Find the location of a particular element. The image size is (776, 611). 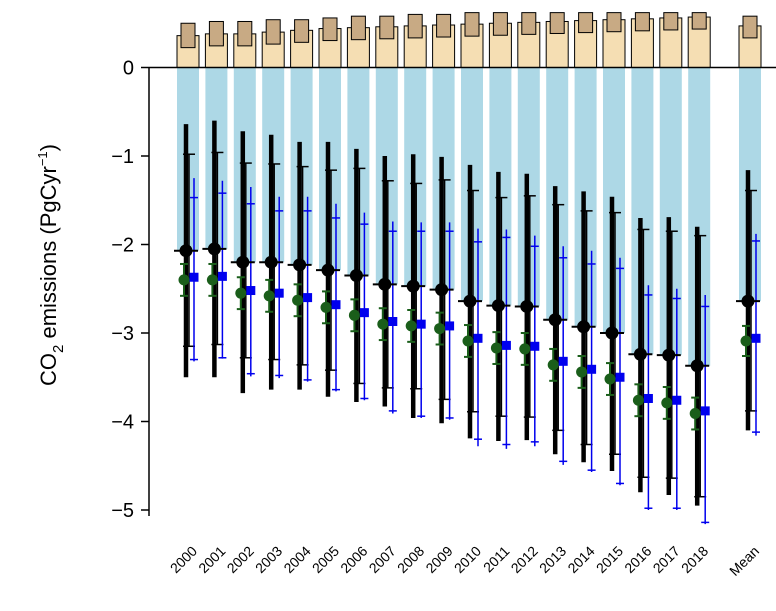

blue-point-2007 is located at coordinates (393, 321).